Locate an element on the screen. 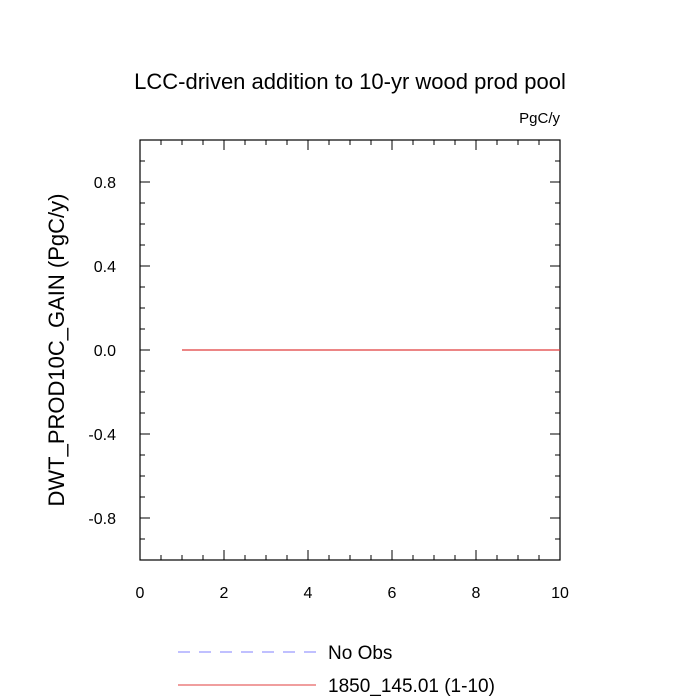  y-tick-label: -0.8 is located at coordinates (102, 519).